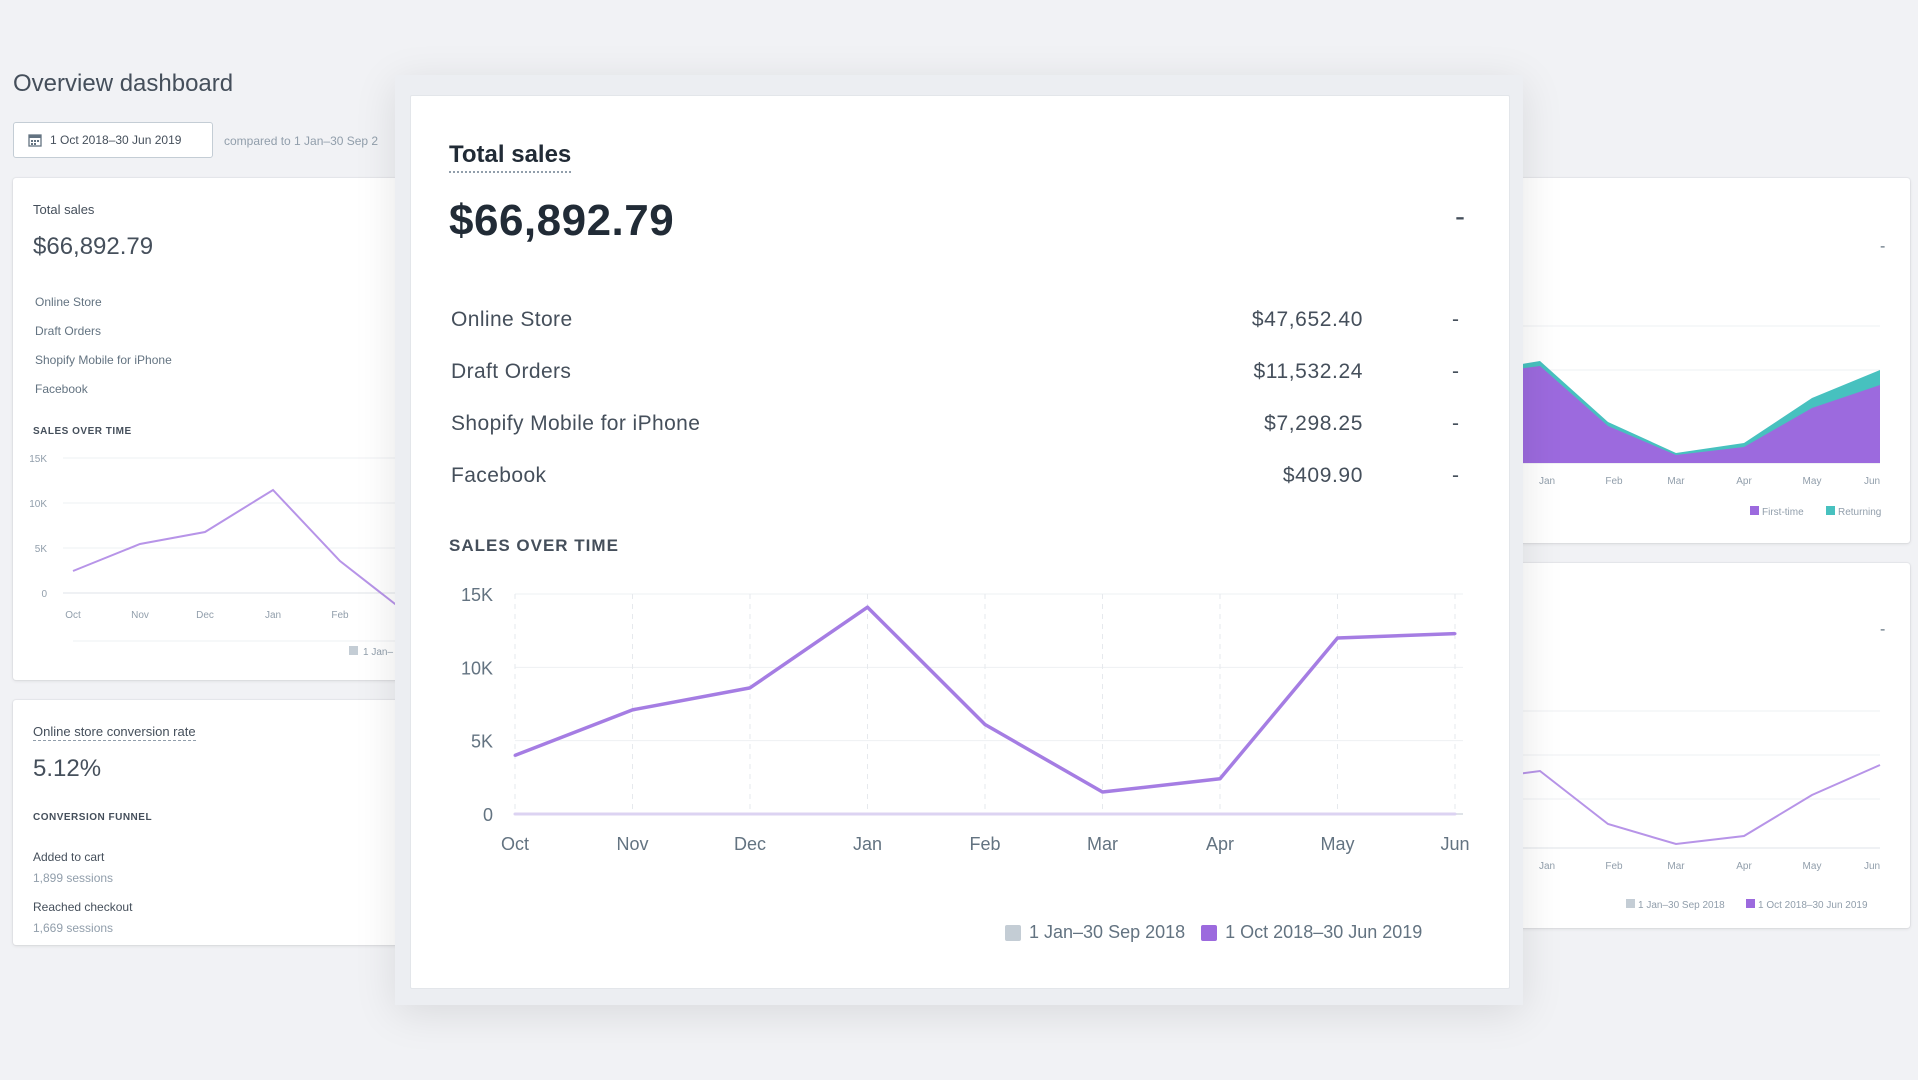 The image size is (1918, 1080). Describe the element at coordinates (38, 459) in the screenshot. I see `y-tick: 15K` at that location.